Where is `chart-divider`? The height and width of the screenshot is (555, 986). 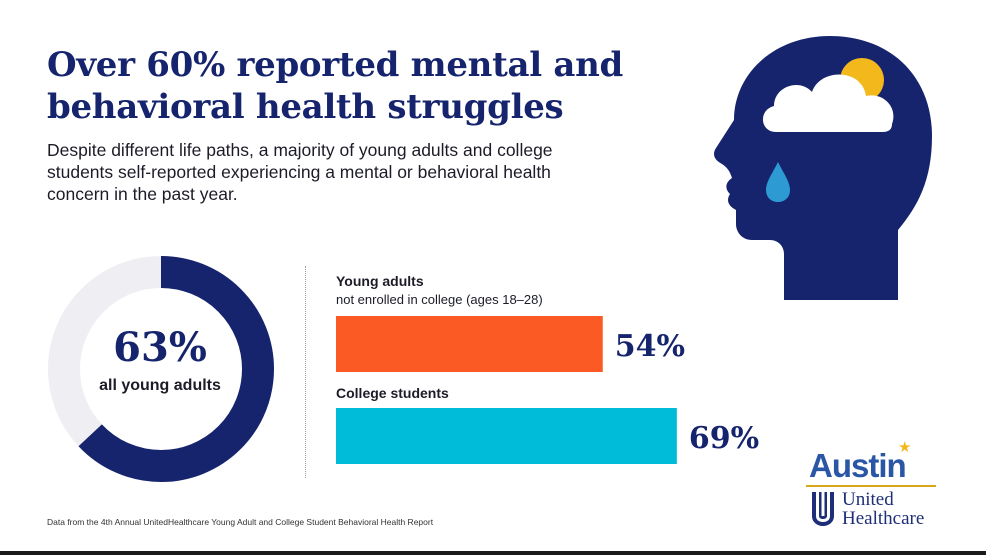
chart-divider is located at coordinates (305, 372).